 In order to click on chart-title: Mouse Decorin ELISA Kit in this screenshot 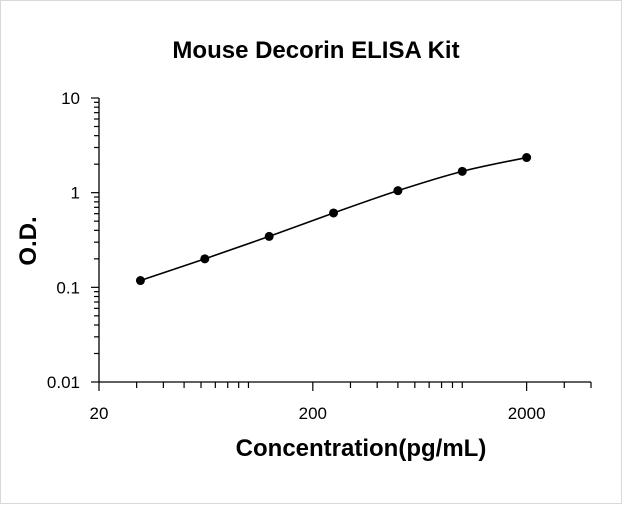, I will do `click(315, 50)`.